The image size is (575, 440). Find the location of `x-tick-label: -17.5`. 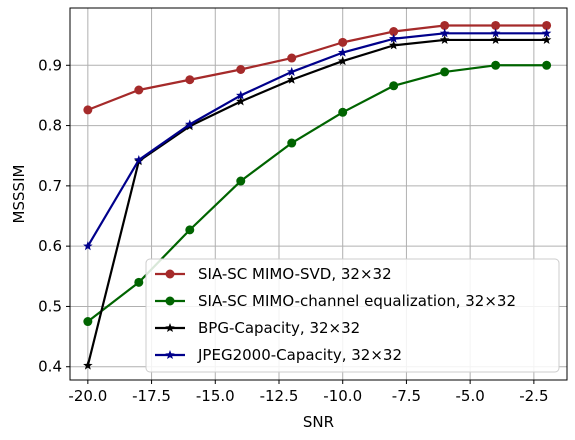

x-tick-label: -17.5 is located at coordinates (151, 396).